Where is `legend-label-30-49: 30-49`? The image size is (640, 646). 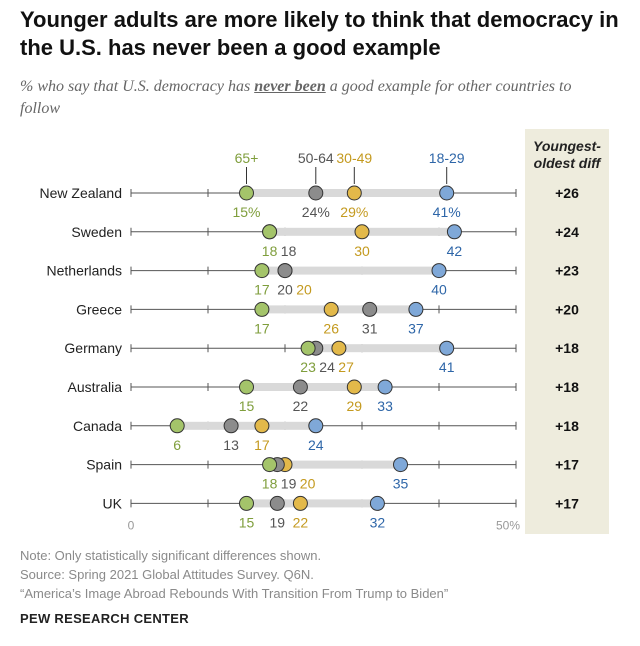 legend-label-30-49: 30-49 is located at coordinates (354, 158).